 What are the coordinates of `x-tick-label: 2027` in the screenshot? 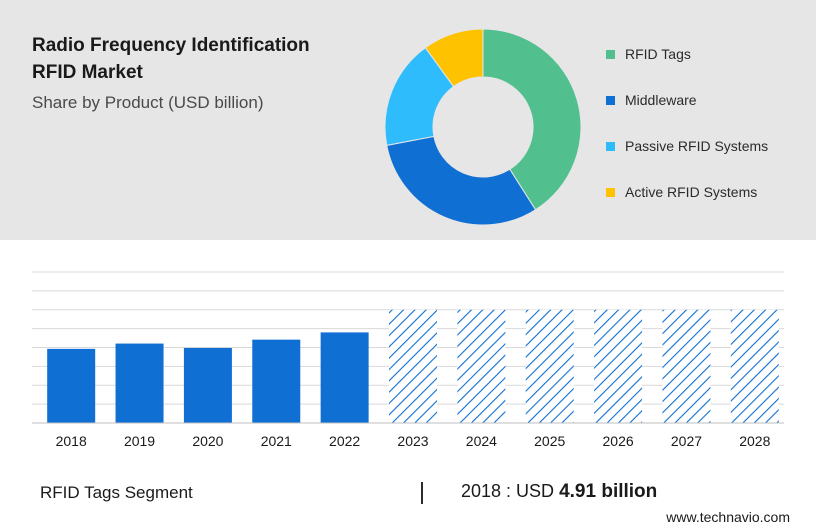 It's located at (686, 441).